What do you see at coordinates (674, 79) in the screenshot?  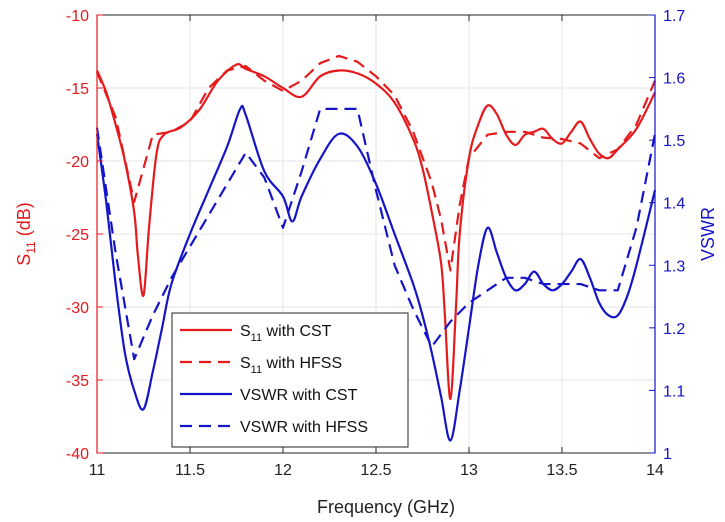 I see `right-tick-label: 1.6` at bounding box center [674, 79].